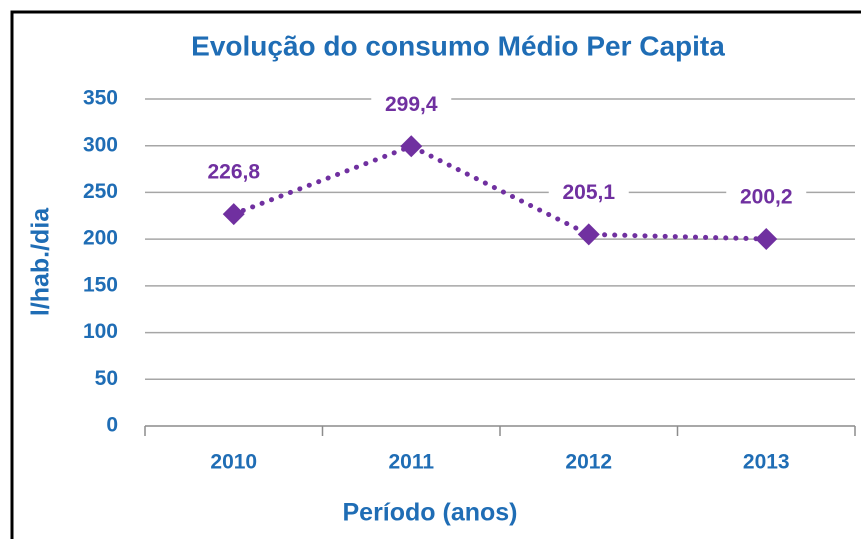  Describe the element at coordinates (100, 144) in the screenshot. I see `y-tick-label: 300` at that location.